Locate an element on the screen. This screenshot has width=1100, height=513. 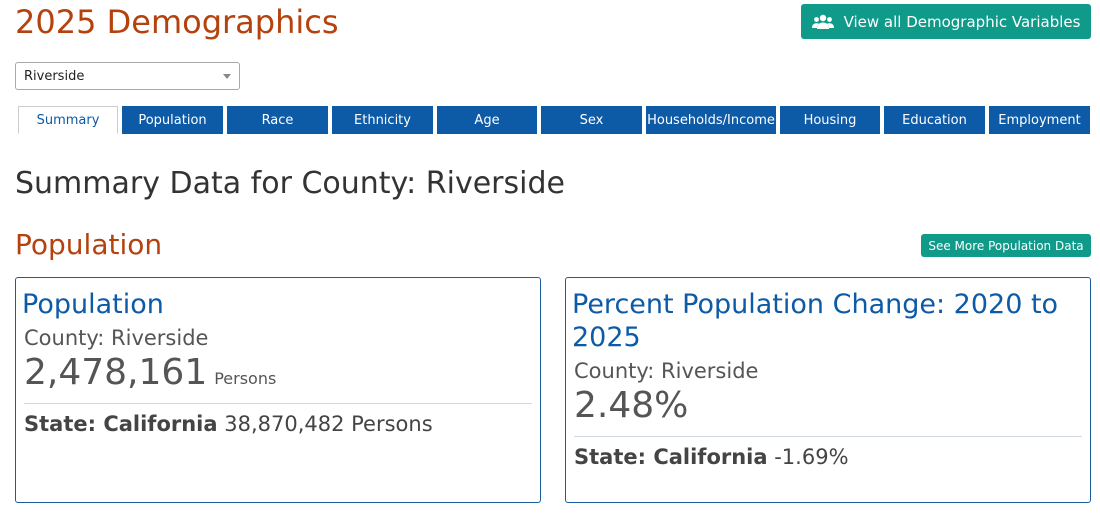
tab-label: Ethnicity is located at coordinates (382, 120).